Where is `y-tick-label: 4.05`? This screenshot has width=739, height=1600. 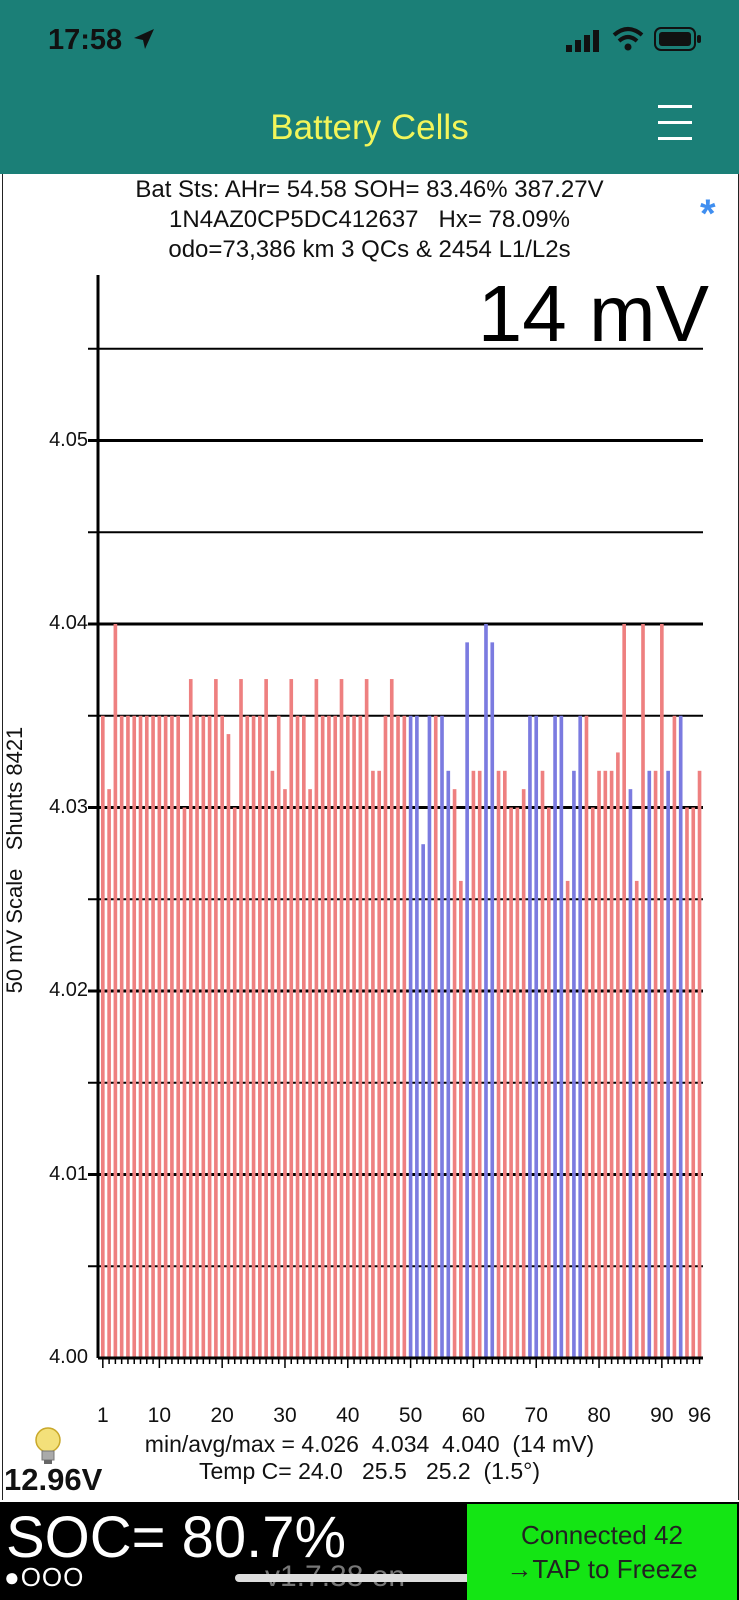
y-tick-label: 4.05 is located at coordinates (68, 439).